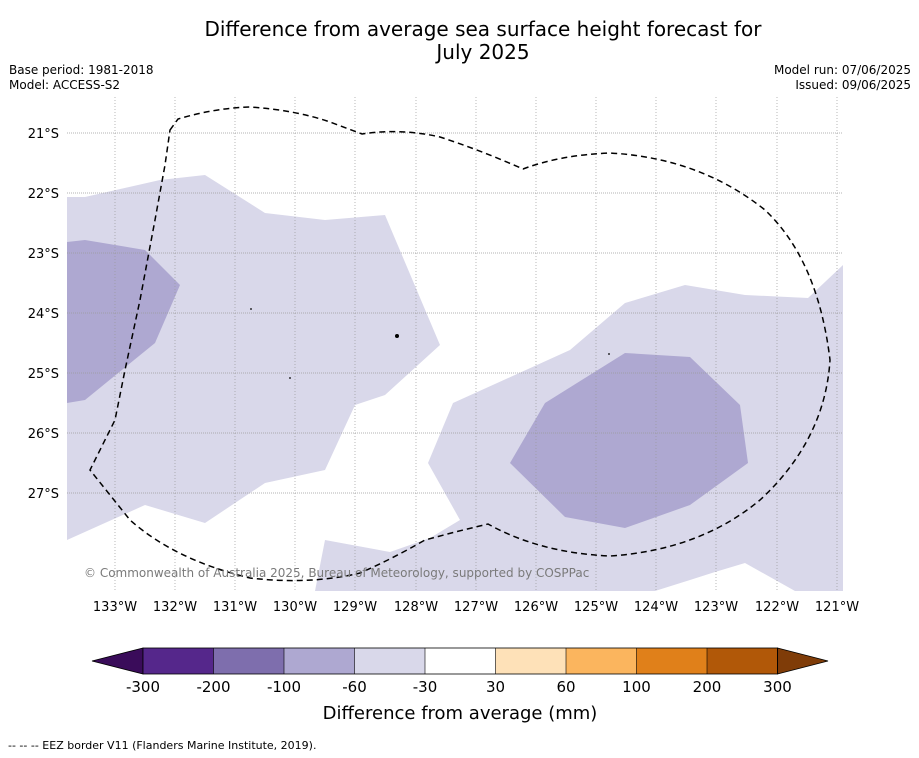 The width and height of the screenshot is (919, 758). What do you see at coordinates (43, 434) in the screenshot?
I see `lat-label: 26°S` at bounding box center [43, 434].